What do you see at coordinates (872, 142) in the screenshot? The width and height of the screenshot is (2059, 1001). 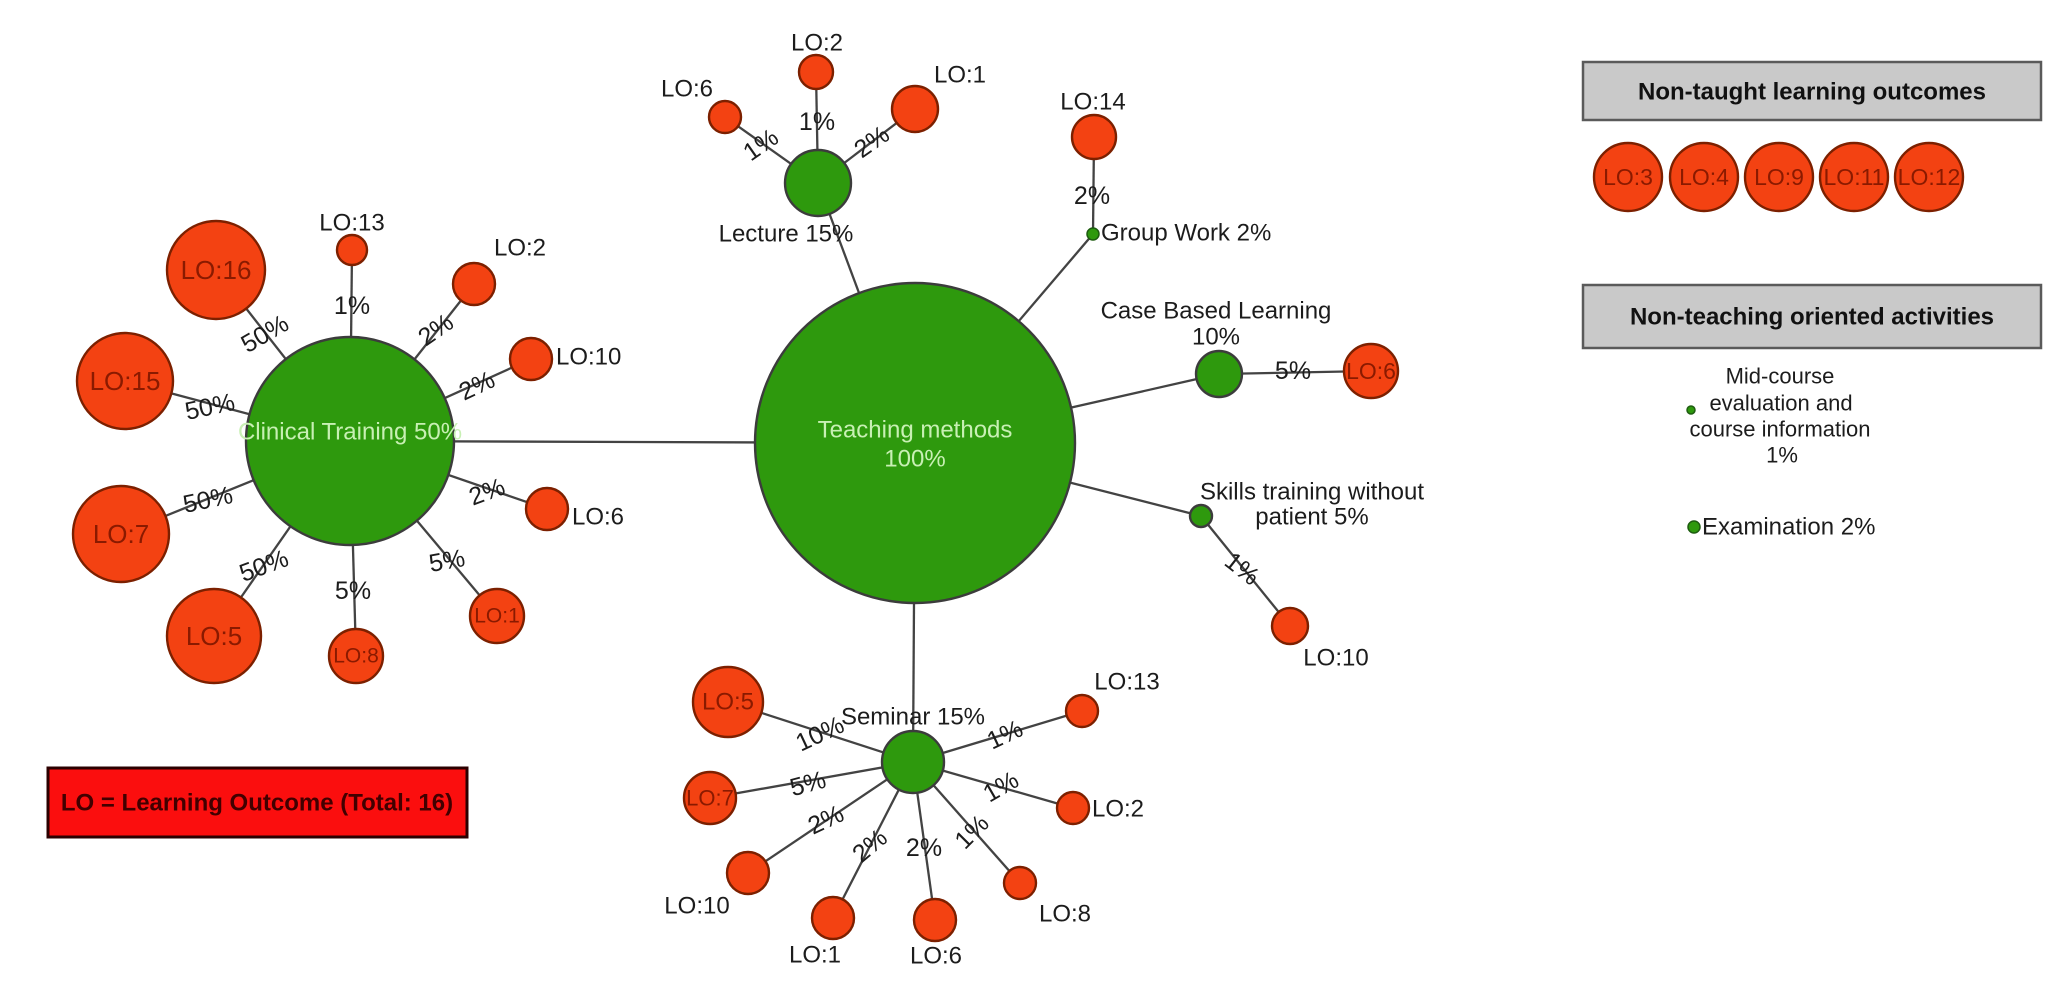 I see `edge-label-lecture-lec_lo1: 2%` at bounding box center [872, 142].